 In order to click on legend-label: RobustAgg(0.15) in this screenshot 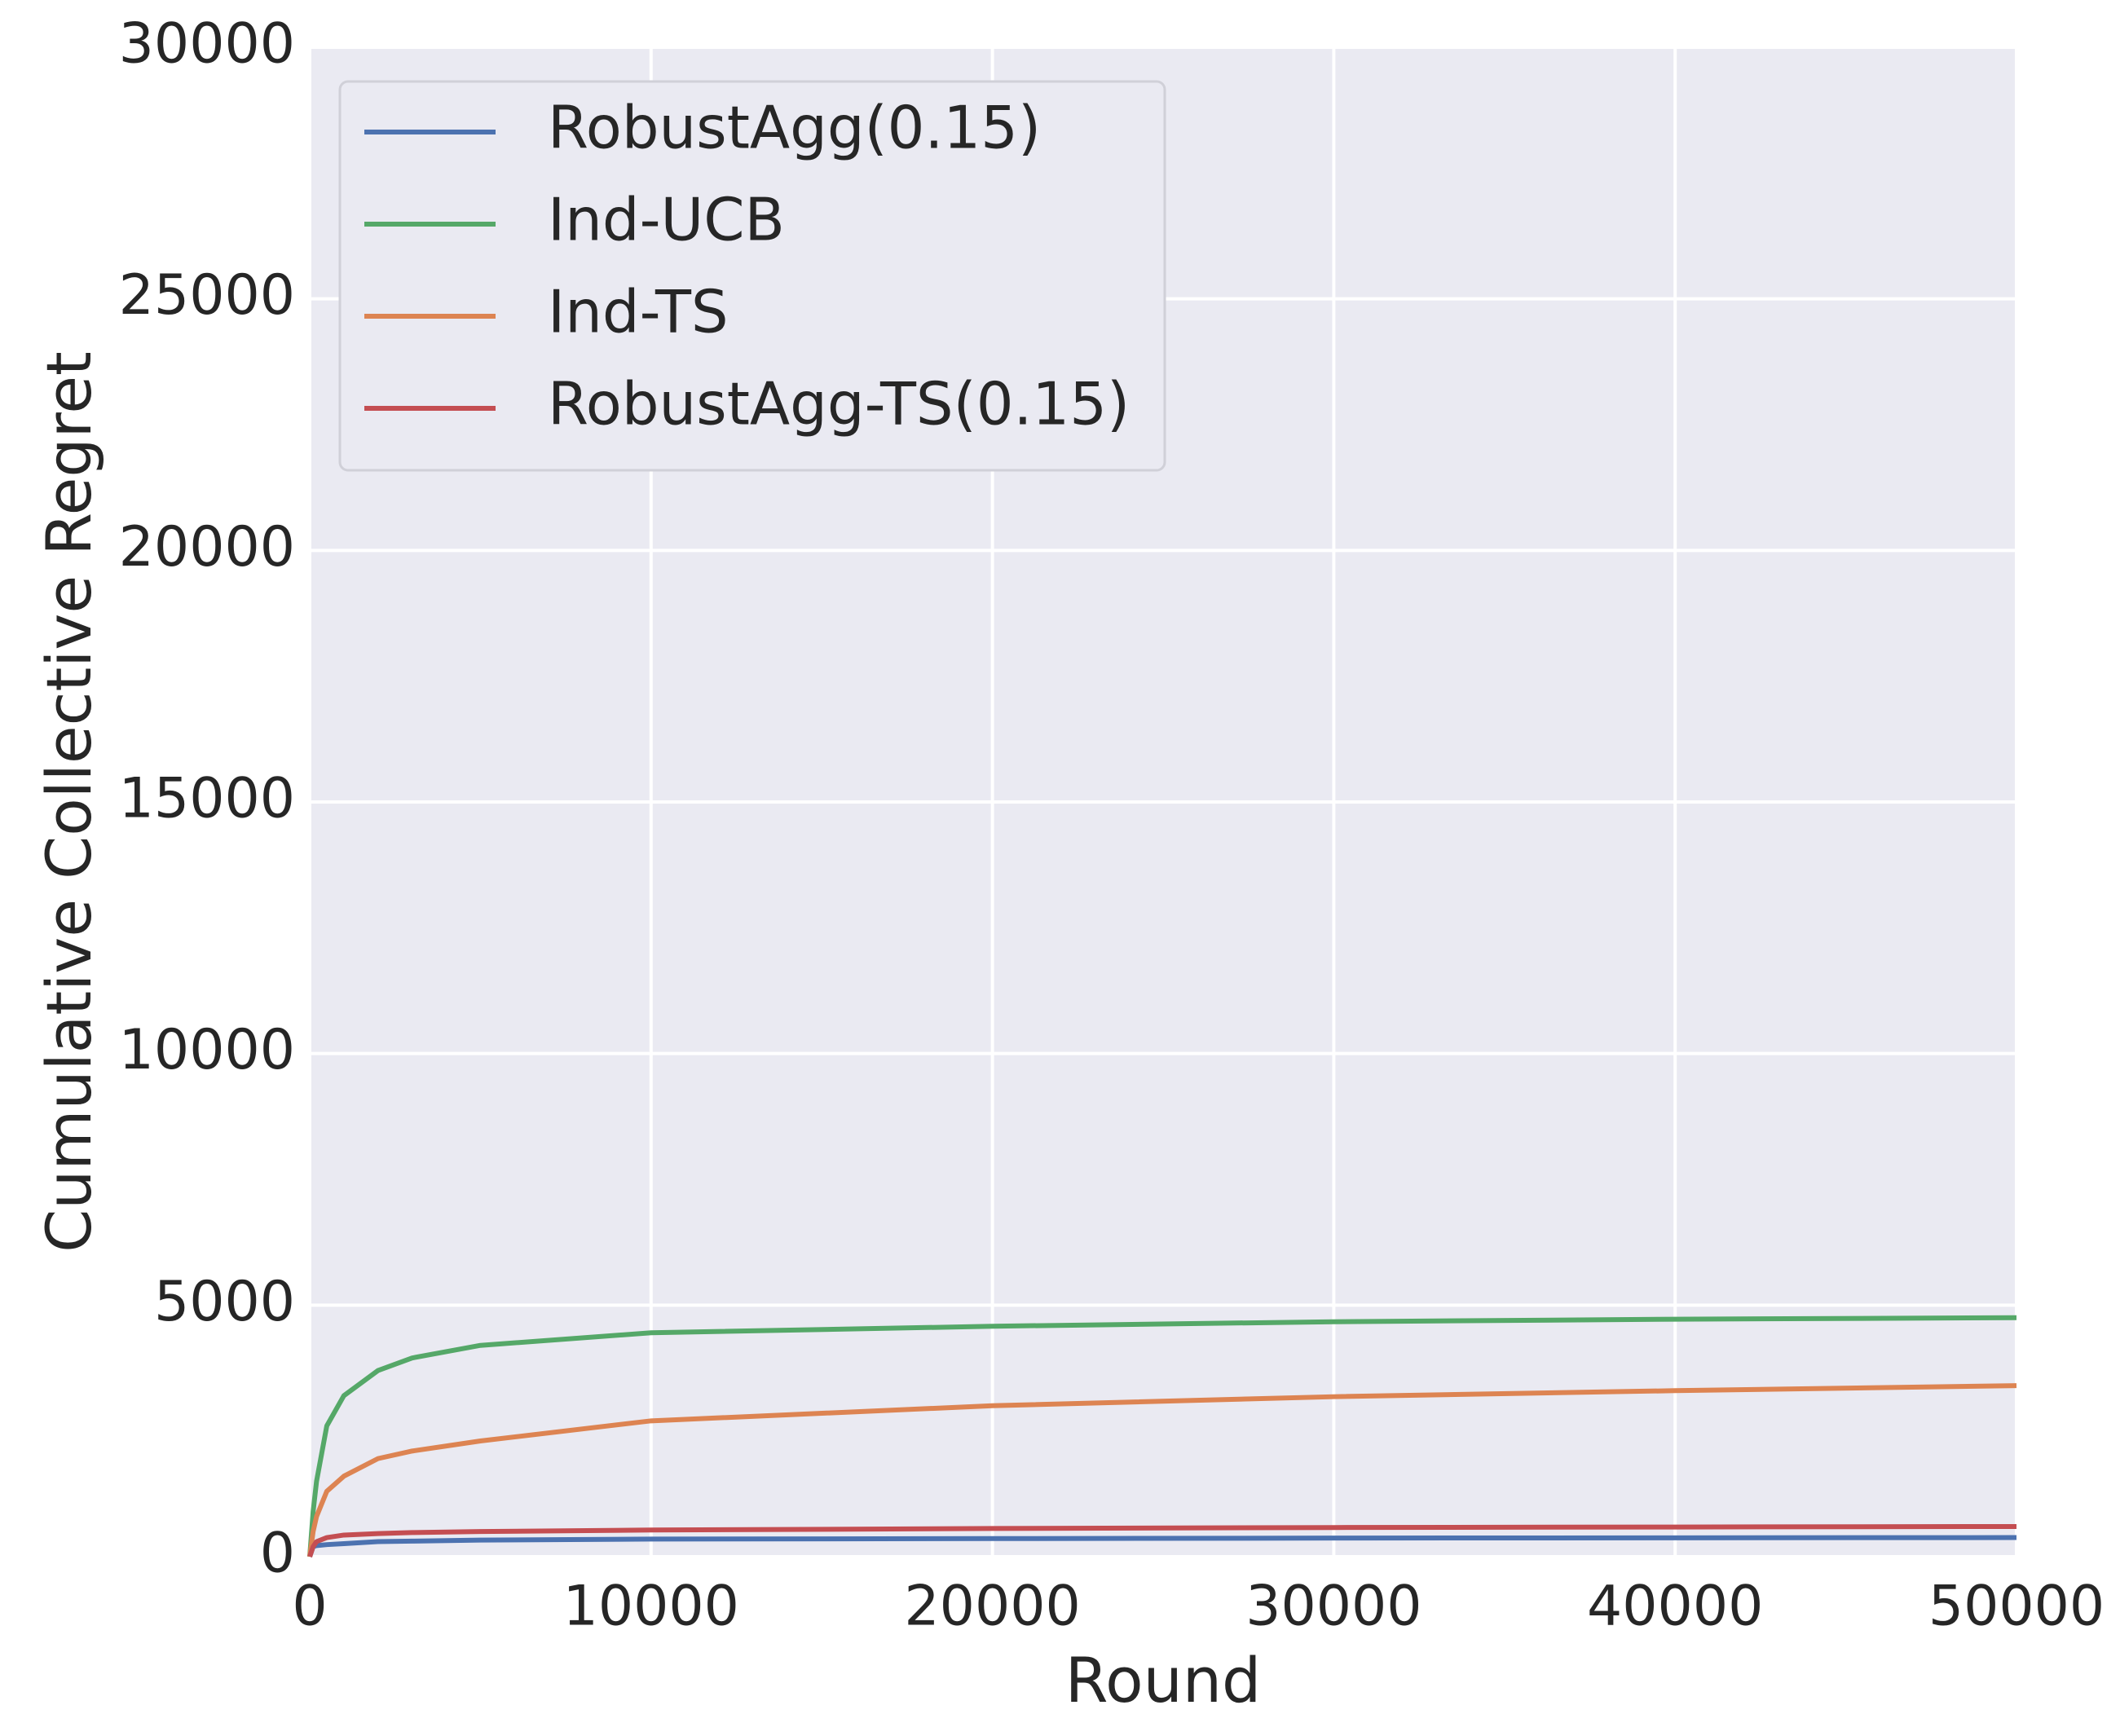, I will do `click(794, 128)`.